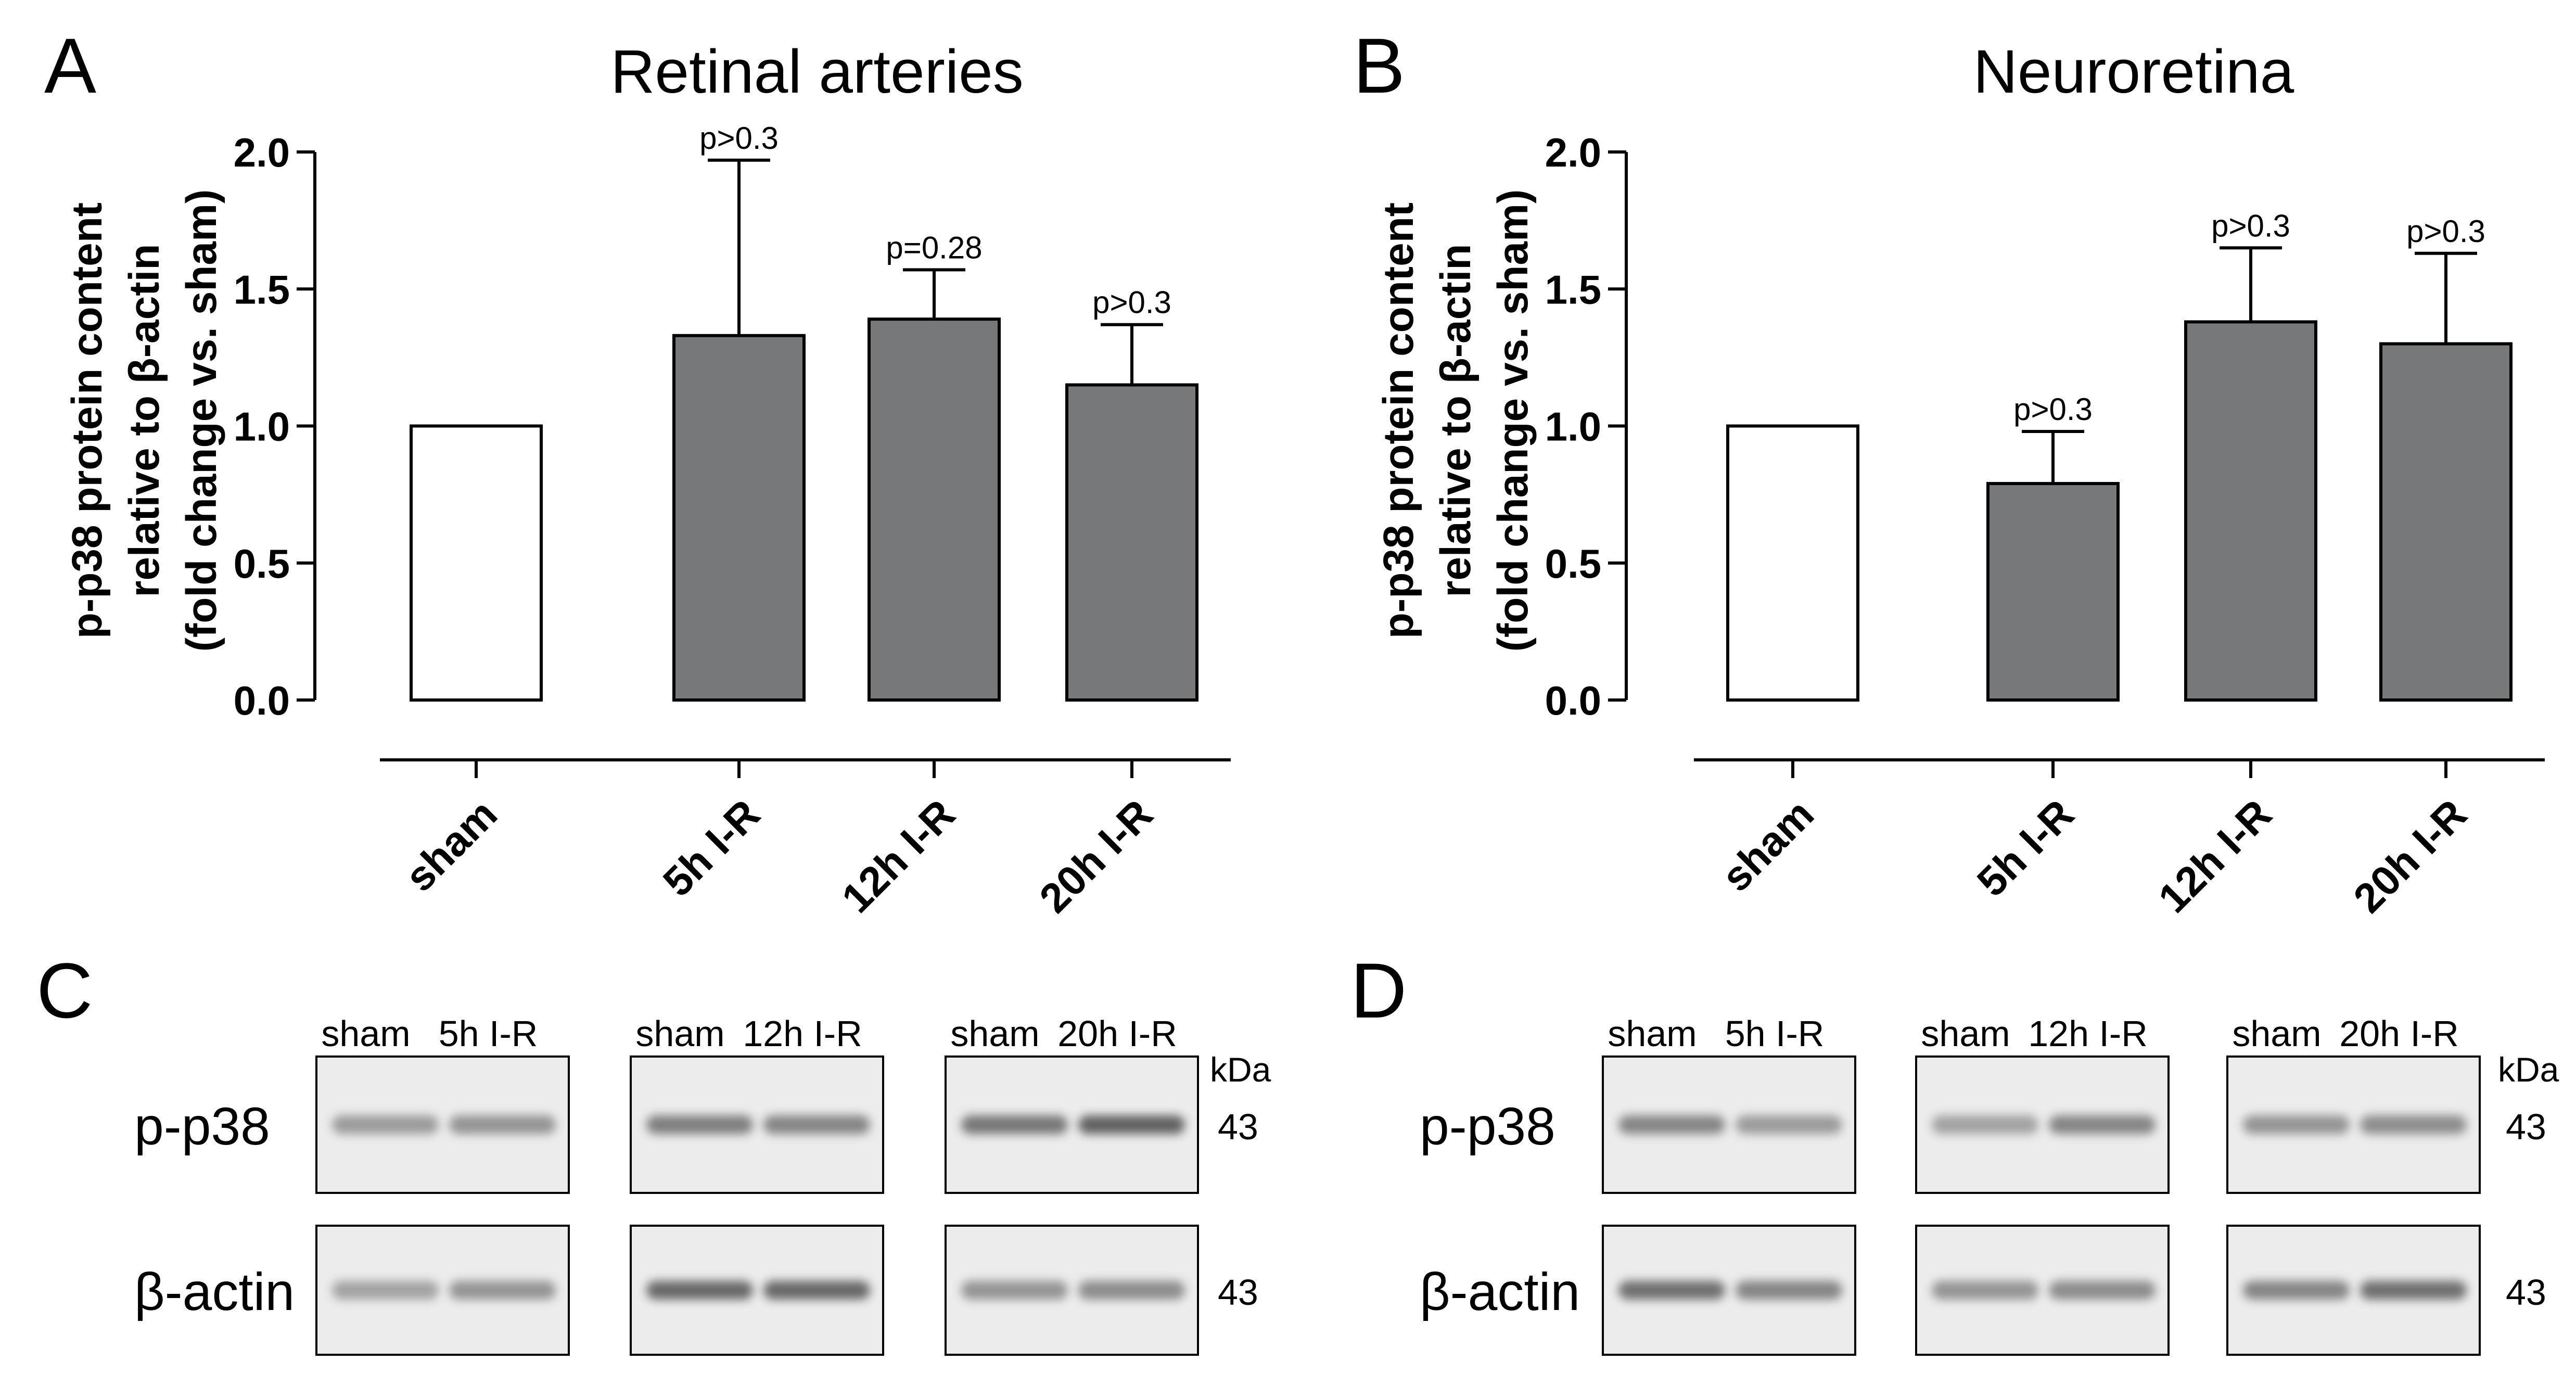 This screenshot has height=1399, width=2576. What do you see at coordinates (1652, 1033) in the screenshot?
I see `lane-label-d-0-0: sham` at bounding box center [1652, 1033].